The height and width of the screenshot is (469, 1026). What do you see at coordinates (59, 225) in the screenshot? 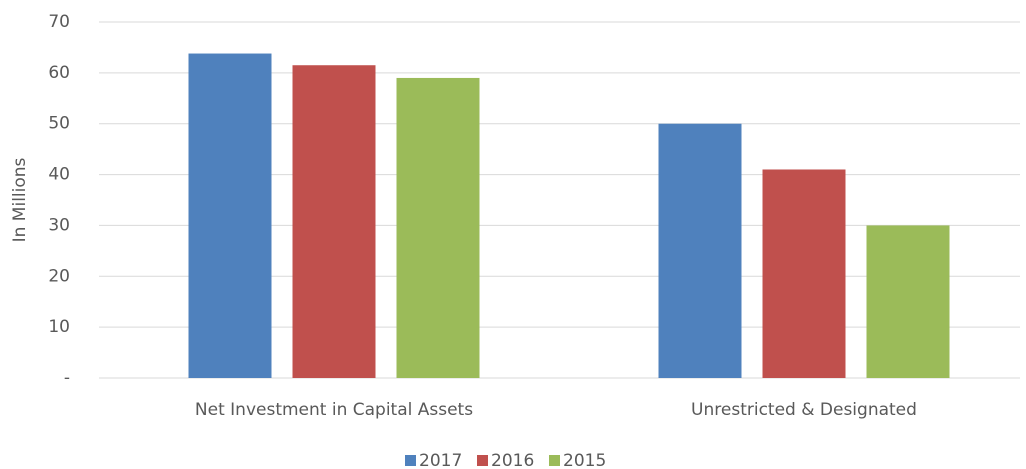
I see `y-tick-label: 30` at bounding box center [59, 225].